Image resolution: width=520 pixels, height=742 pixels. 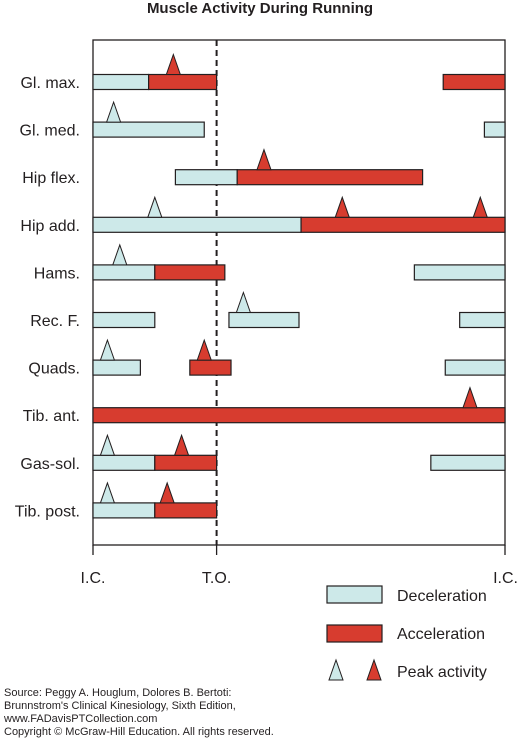 What do you see at coordinates (442, 672) in the screenshot?
I see `legend-peak-label: Peak activity` at bounding box center [442, 672].